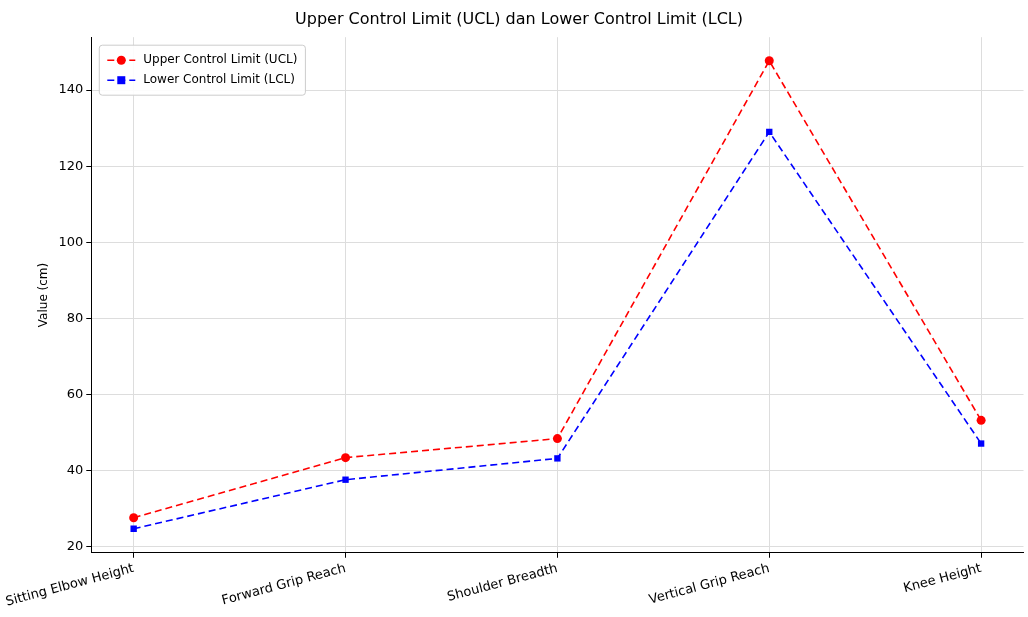 The image size is (1028, 617). I want to click on x-tick-label: Sitting Elbow Height, so click(69, 584).